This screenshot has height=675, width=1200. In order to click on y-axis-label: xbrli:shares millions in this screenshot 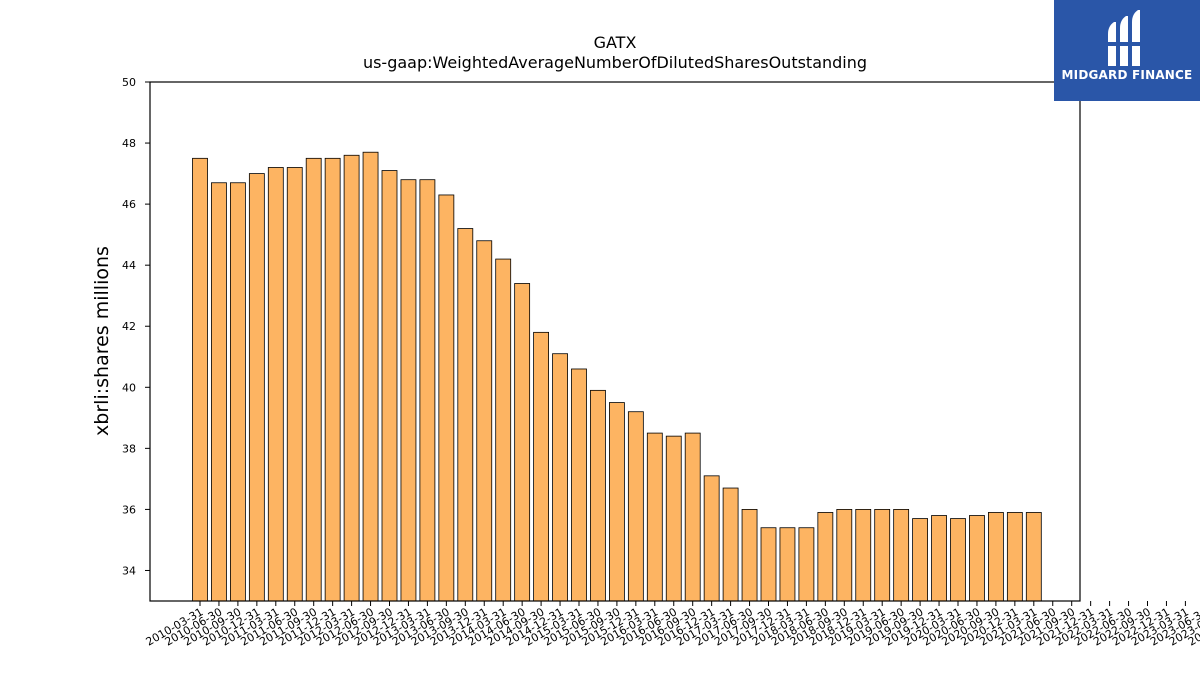, I will do `click(102, 341)`.